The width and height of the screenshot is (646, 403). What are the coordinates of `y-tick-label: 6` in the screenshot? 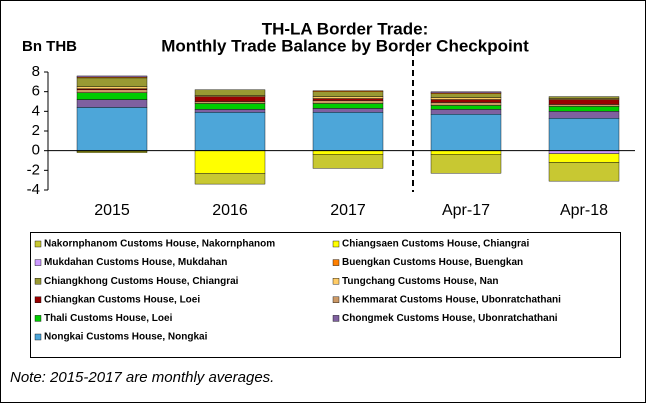 It's located at (36, 91).